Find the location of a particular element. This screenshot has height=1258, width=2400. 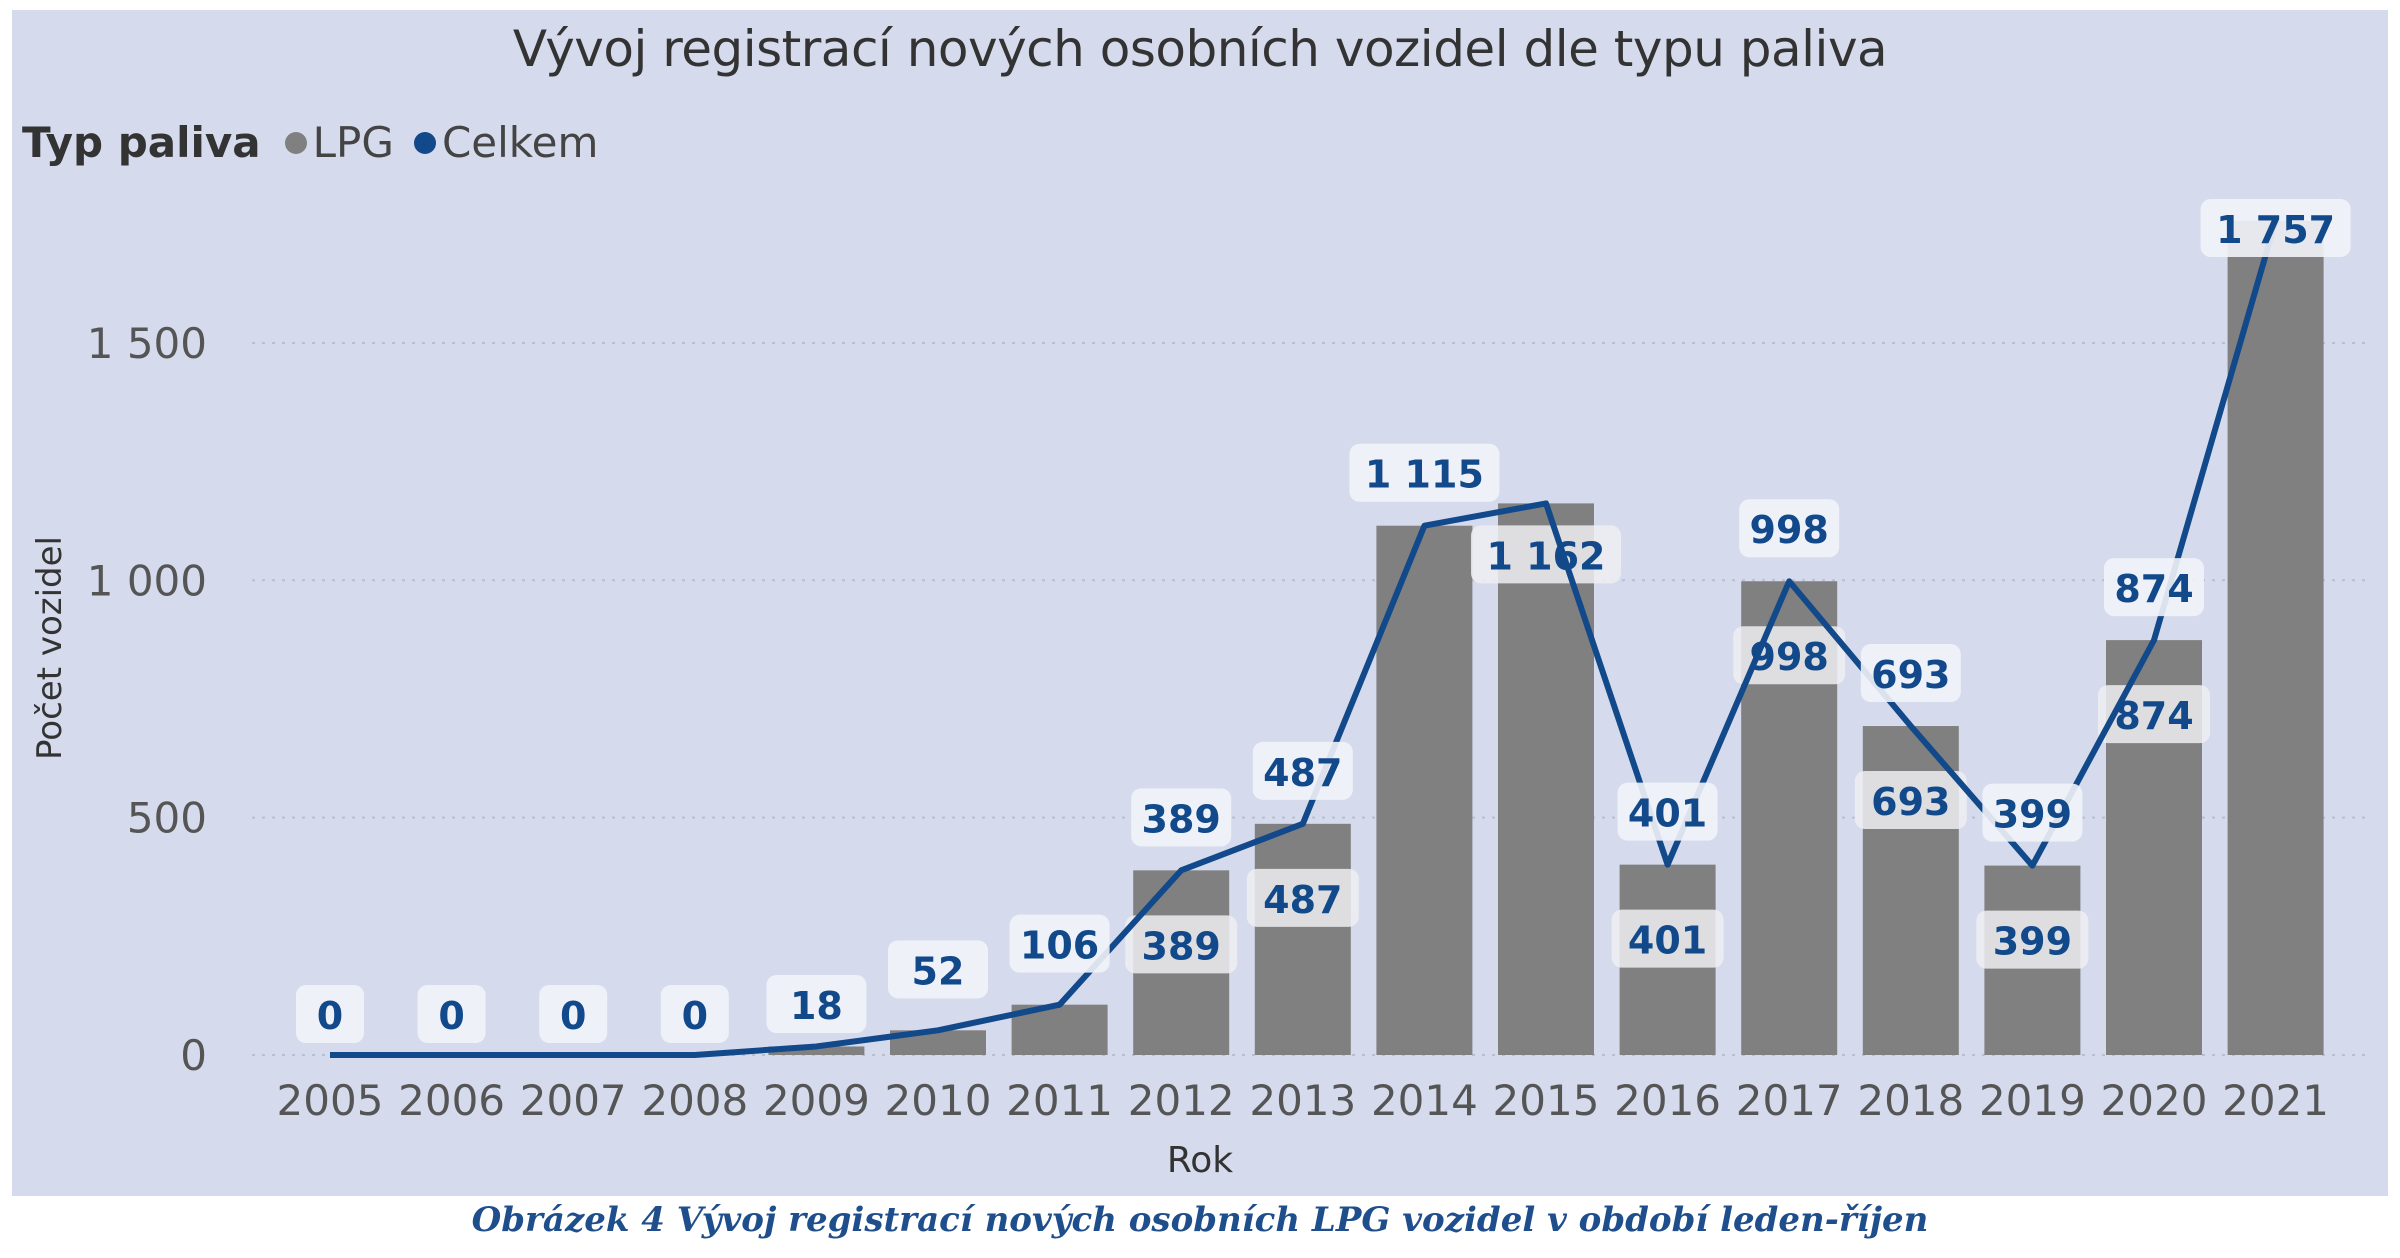

x-tick-label: 2008 is located at coordinates (694, 1100).